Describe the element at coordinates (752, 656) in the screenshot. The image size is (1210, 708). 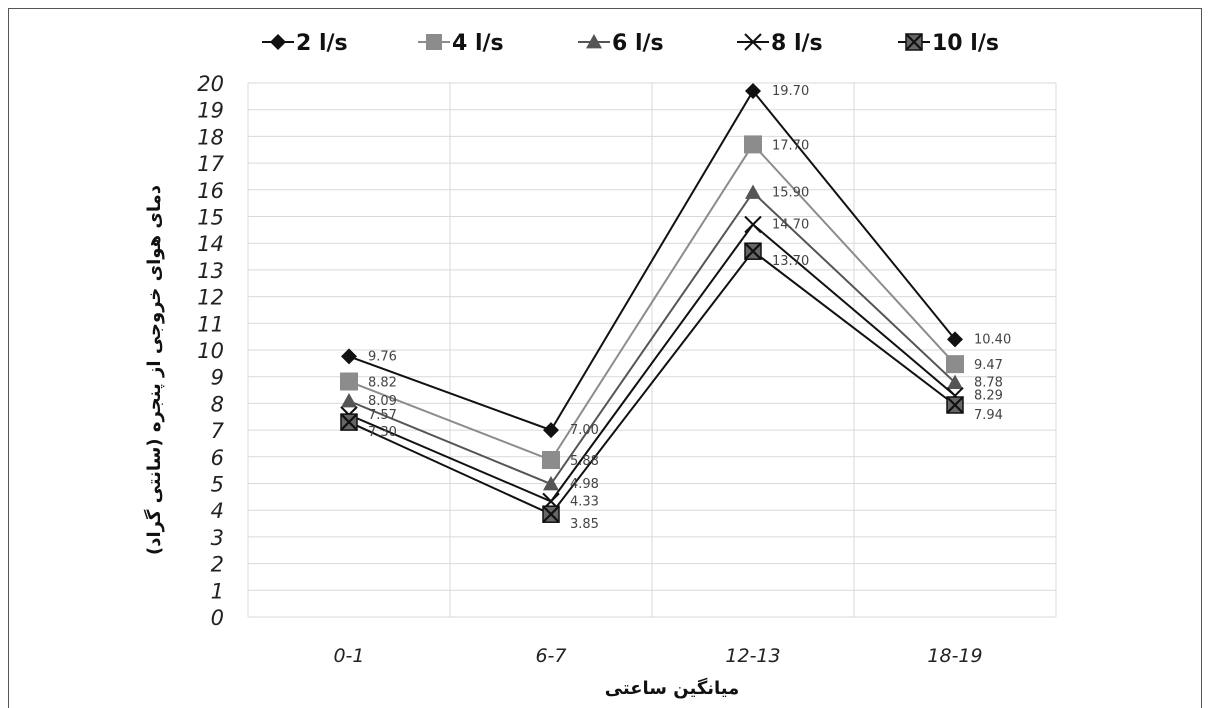
I see `x-tick-label: 12-13` at that location.